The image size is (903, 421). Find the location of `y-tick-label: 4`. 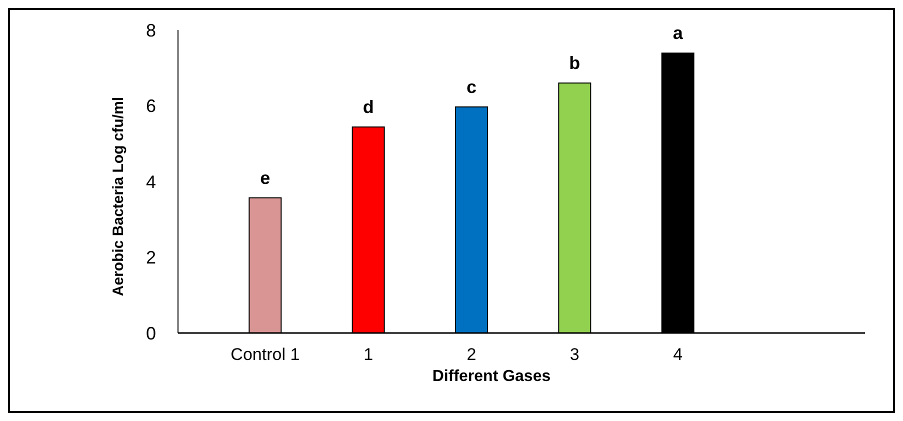

y-tick-label: 4 is located at coordinates (151, 182).